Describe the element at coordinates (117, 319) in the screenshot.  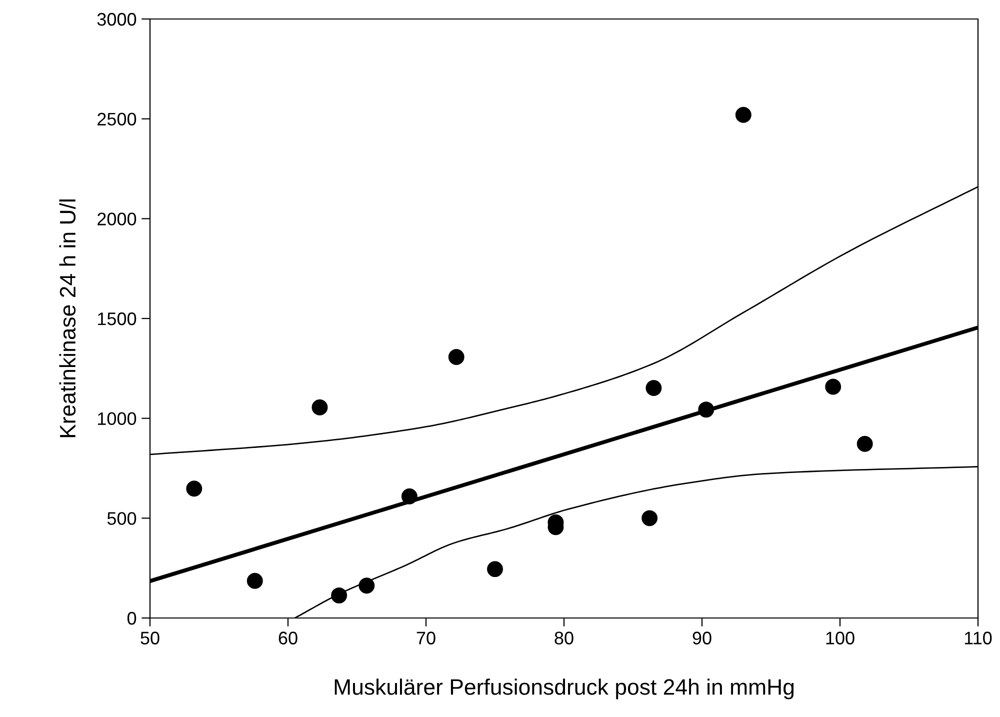
I see `y-tick-label: 1500` at that location.